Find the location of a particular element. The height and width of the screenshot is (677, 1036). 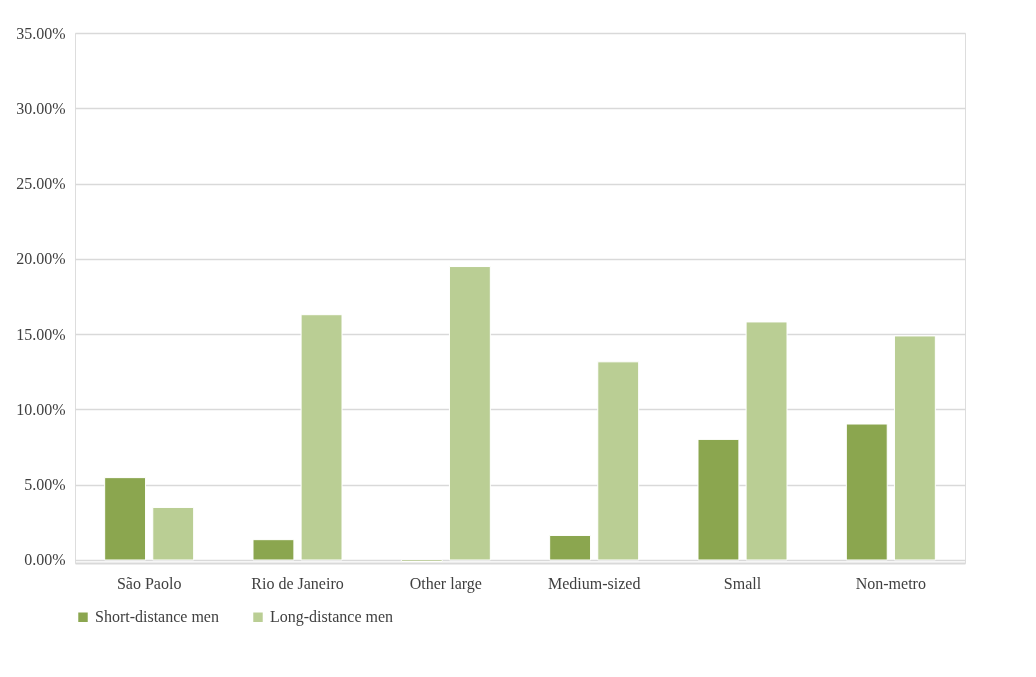

x-tick-label: Small is located at coordinates (742, 583).